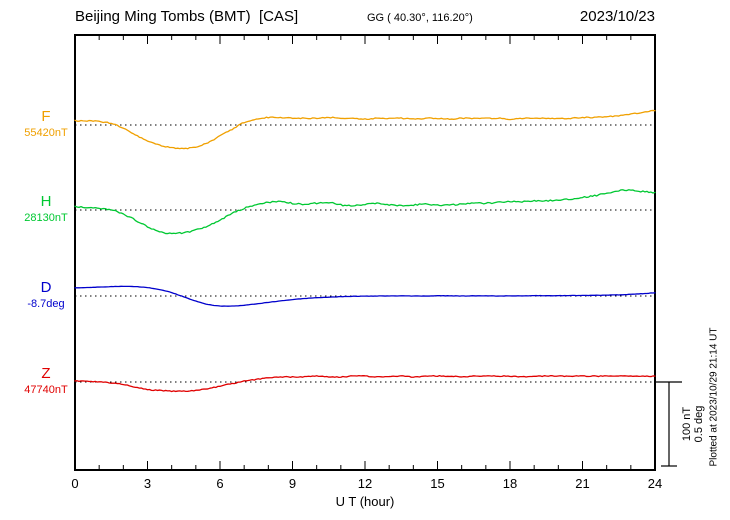 This screenshot has height=520, width=730. I want to click on observation-date: 2023/10/23, so click(617, 16).